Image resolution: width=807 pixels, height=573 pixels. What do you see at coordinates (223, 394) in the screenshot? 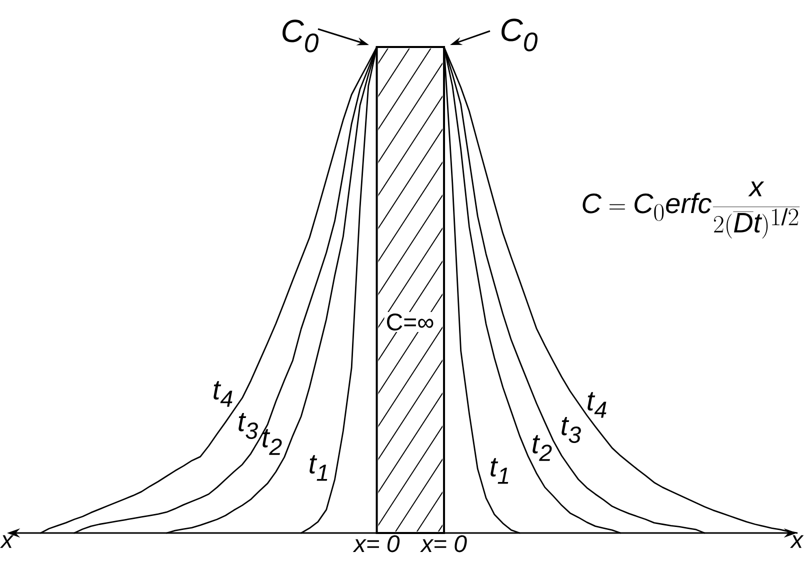
I see `text: t$_{4}$` at bounding box center [223, 394].